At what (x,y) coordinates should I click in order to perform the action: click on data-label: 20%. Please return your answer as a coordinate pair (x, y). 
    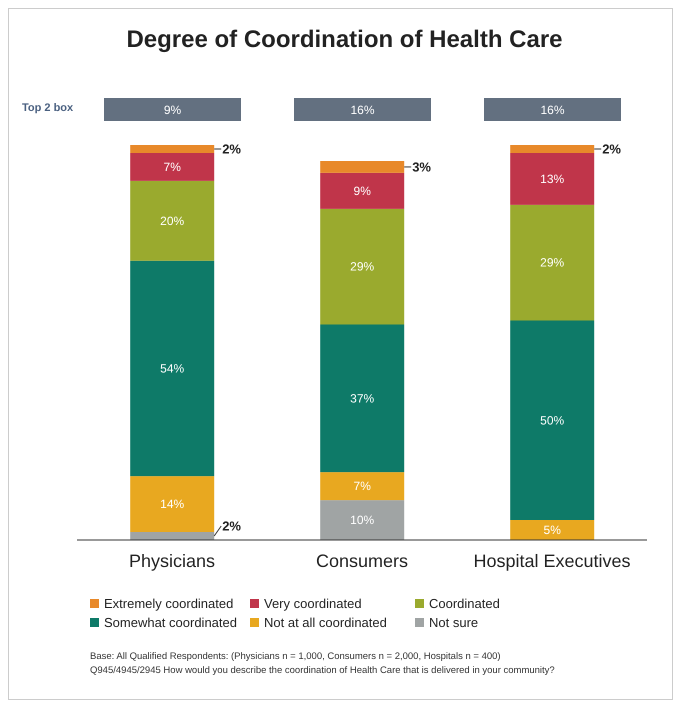
    Looking at the image, I should click on (172, 221).